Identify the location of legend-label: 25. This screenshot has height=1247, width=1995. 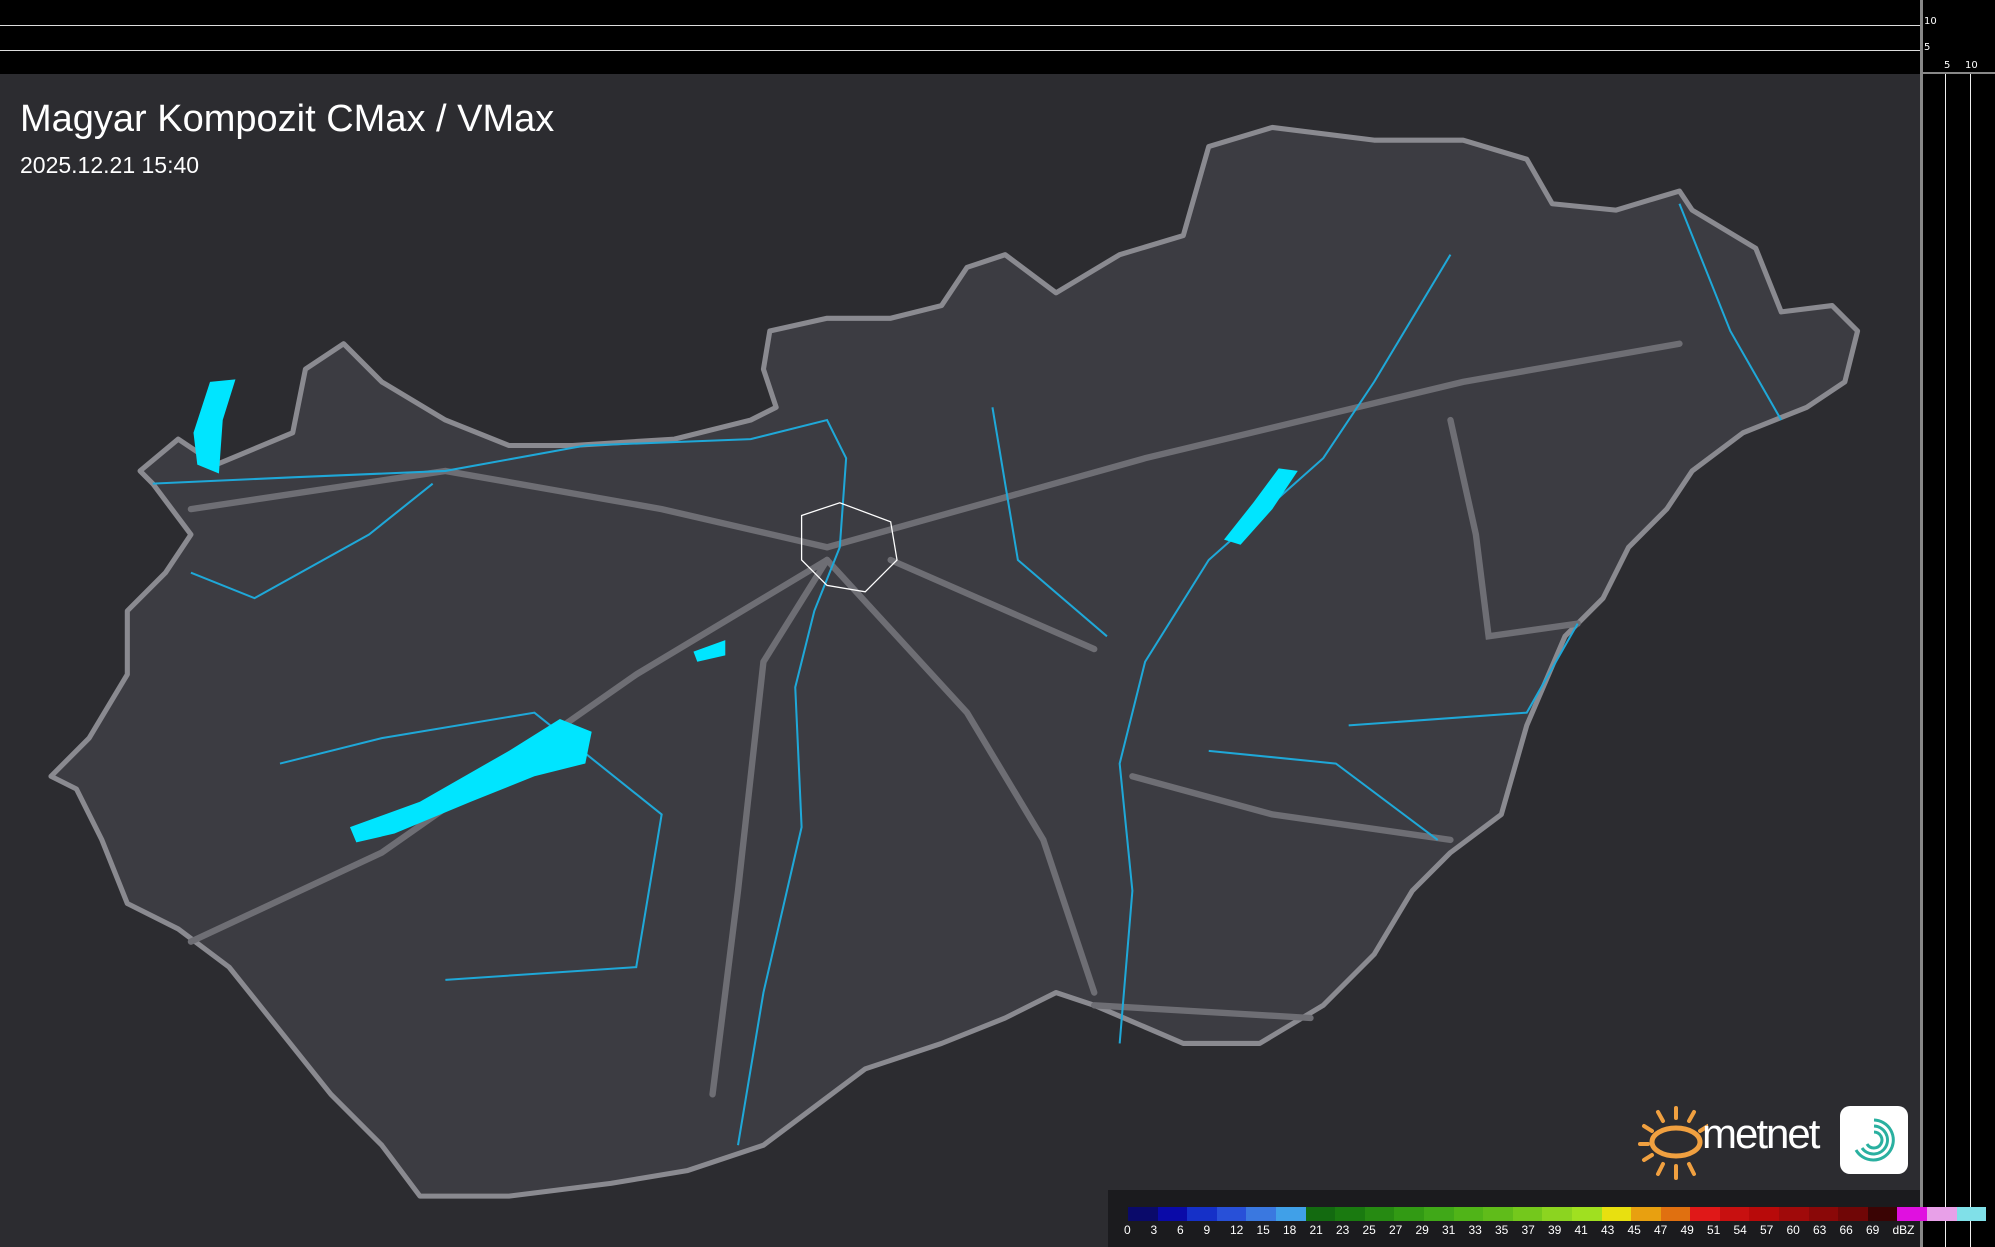
(1369, 1230).